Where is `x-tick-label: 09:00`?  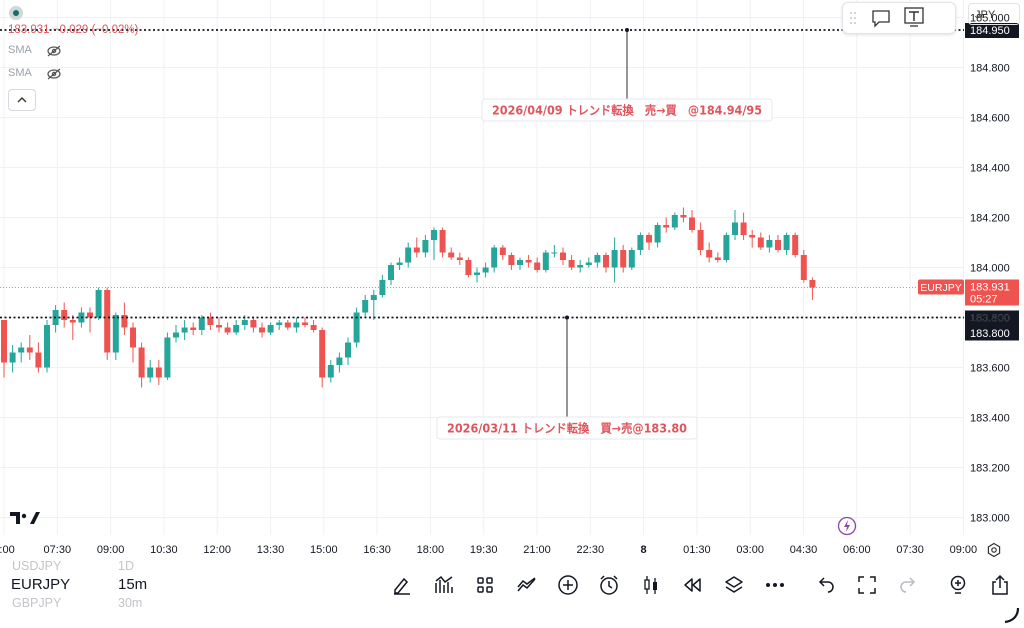
x-tick-label: 09:00 is located at coordinates (111, 550).